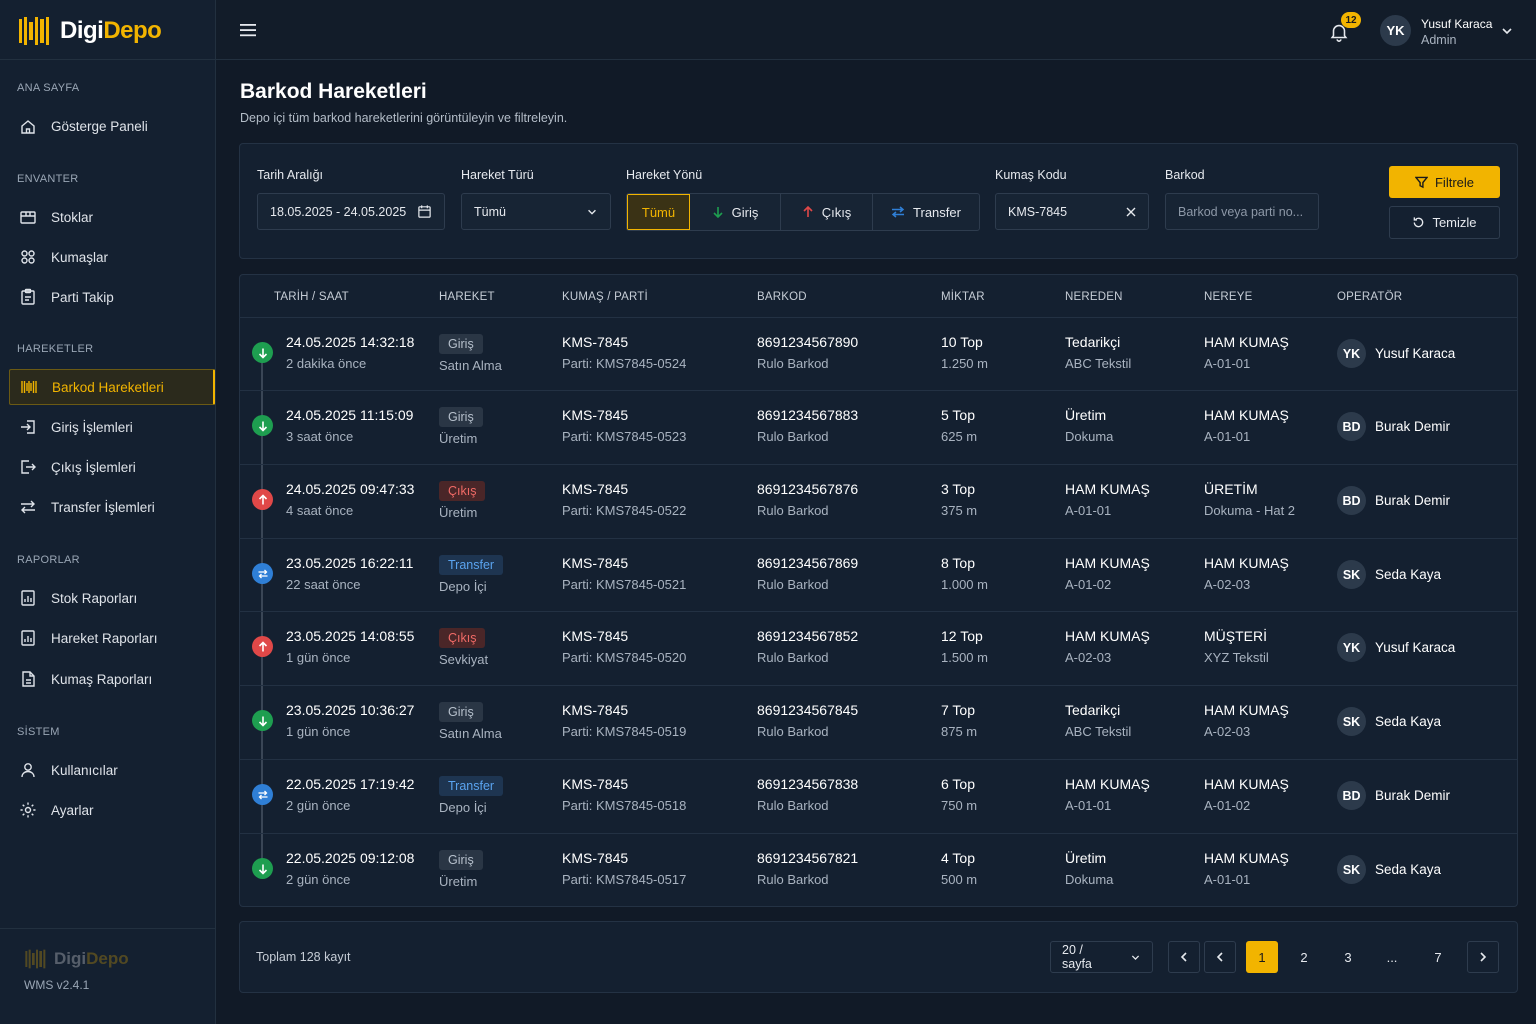  I want to click on target-detail: Dokuma - Hat 2, so click(1250, 510).